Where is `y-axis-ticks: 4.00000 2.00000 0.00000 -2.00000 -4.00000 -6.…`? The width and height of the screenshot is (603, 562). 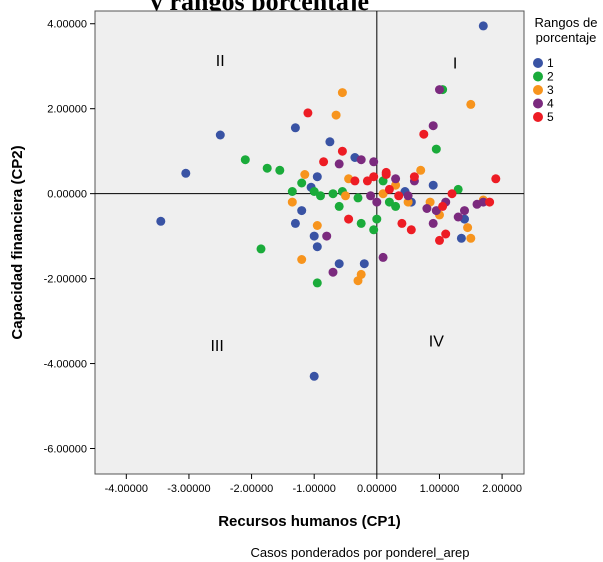
y-axis-ticks: 4.00000 2.00000 0.00000 -2.00000 -4.00000 -6.… is located at coordinates (69, 237).